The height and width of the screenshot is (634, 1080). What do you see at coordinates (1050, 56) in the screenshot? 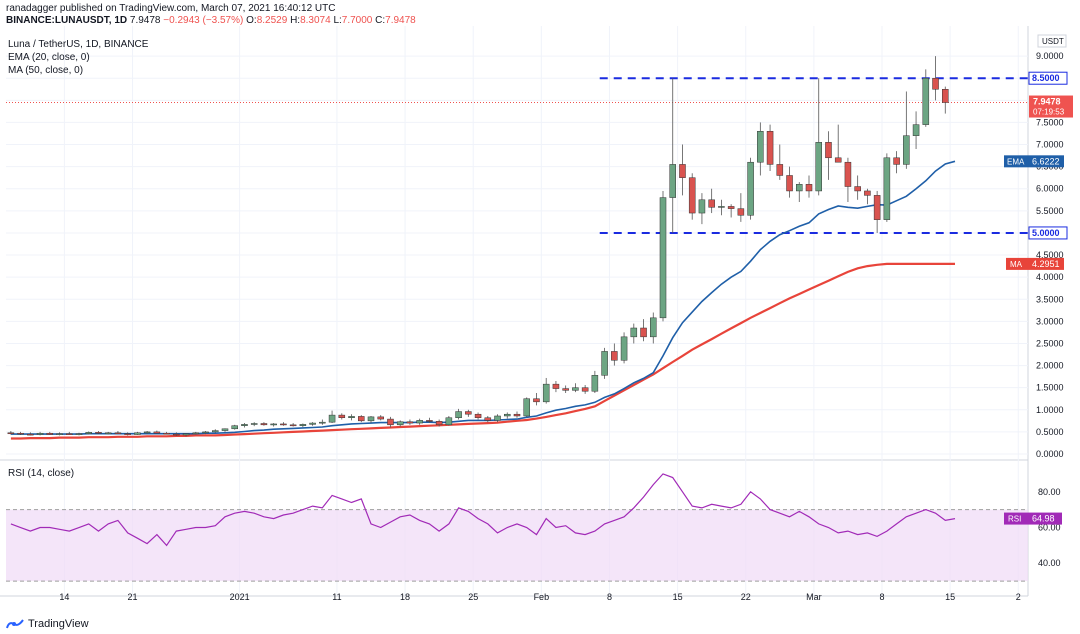
I see `price-tick-label: 9.0000` at bounding box center [1050, 56].